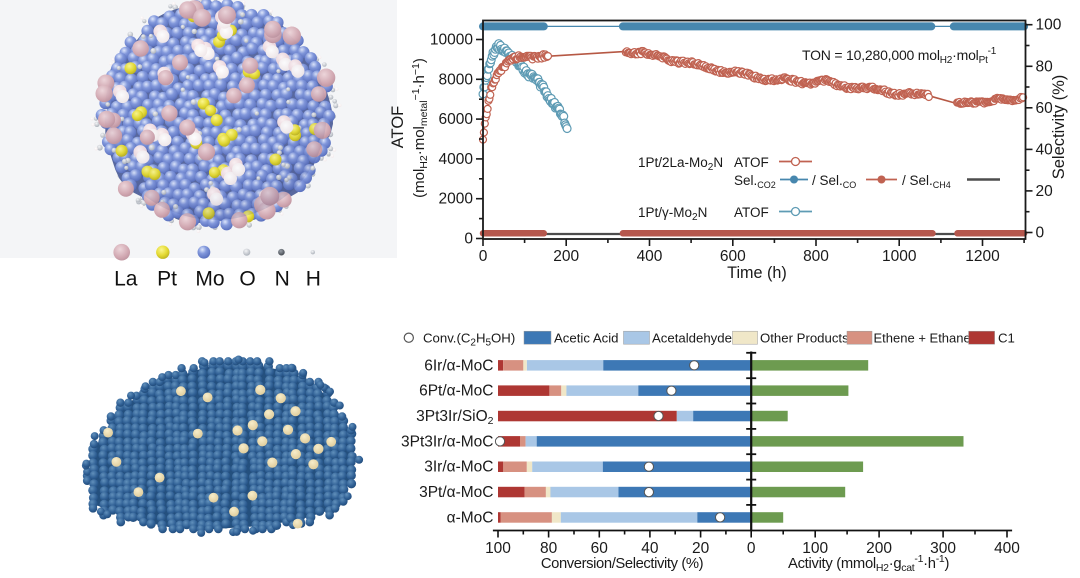  Describe the element at coordinates (692, 338) in the screenshot. I see `svg-text: Acetaldehyde` at that location.